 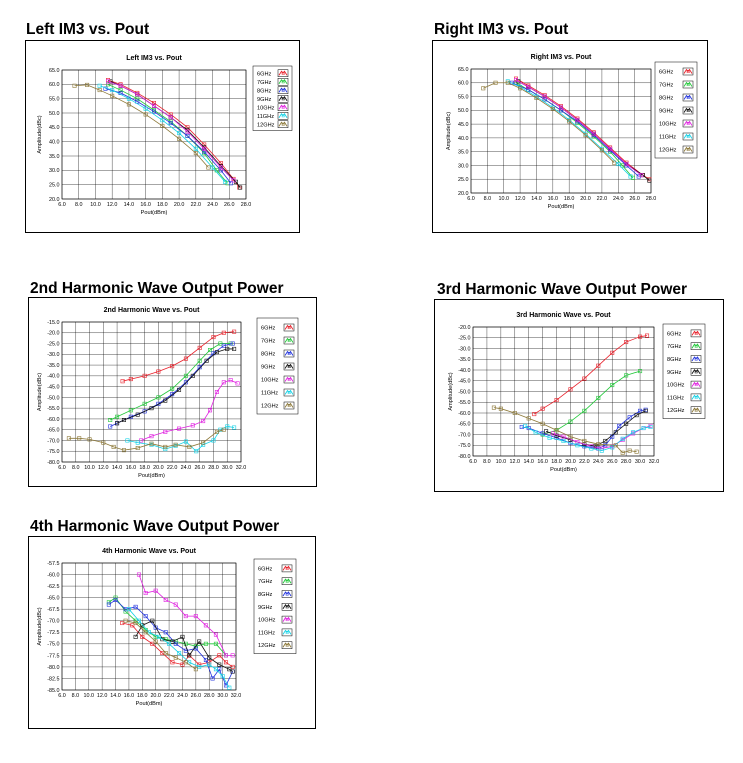 What do you see at coordinates (584, 462) in the screenshot?
I see `x-tick-label: 22.0` at bounding box center [584, 462].